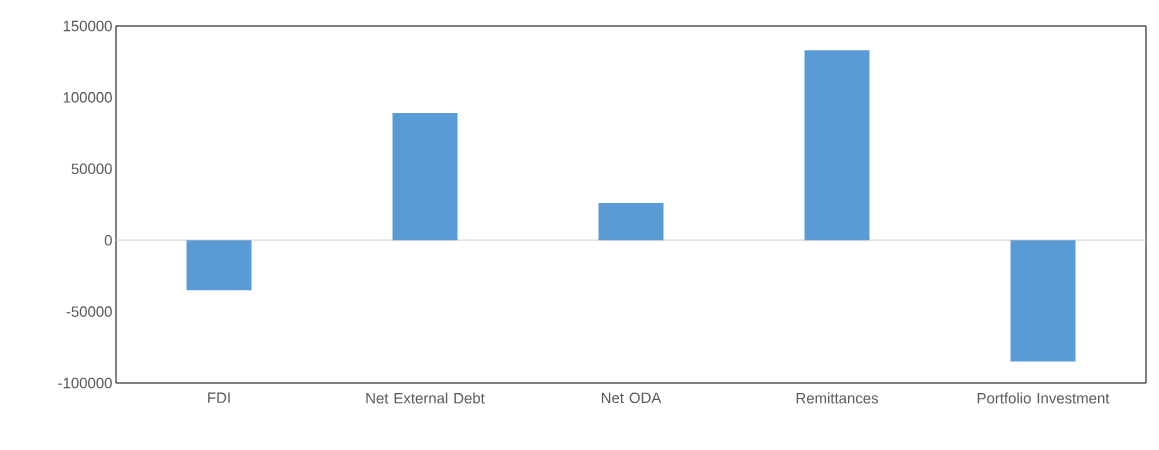  Describe the element at coordinates (87, 26) in the screenshot. I see `y-tick-label: 150000` at that location.